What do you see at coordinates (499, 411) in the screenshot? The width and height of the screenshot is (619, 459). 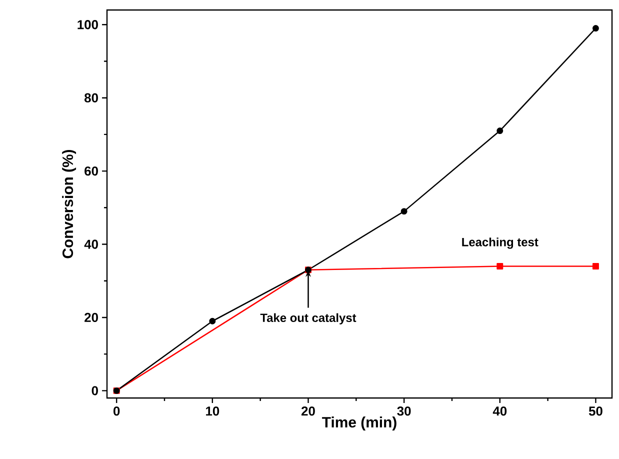 I see `x-tick-label: 40` at bounding box center [499, 411].